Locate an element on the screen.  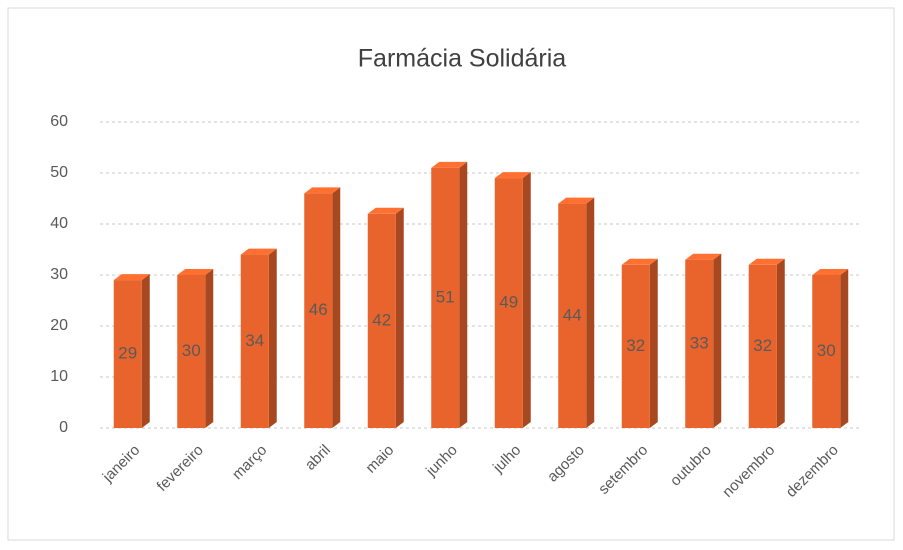
bar-group: 49 is located at coordinates (512, 300).